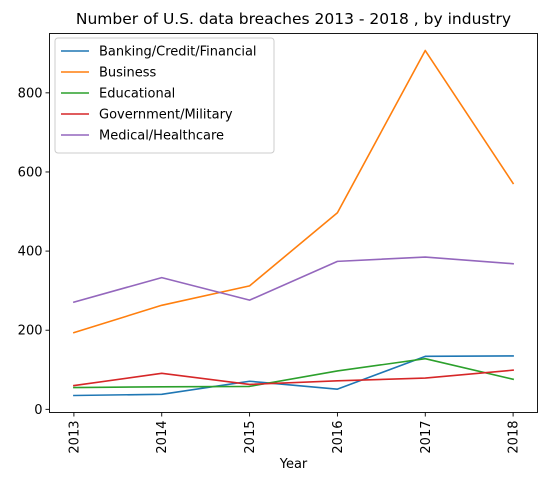 This screenshot has height=481, width=552. I want to click on x-axis-label: Year, so click(293, 464).